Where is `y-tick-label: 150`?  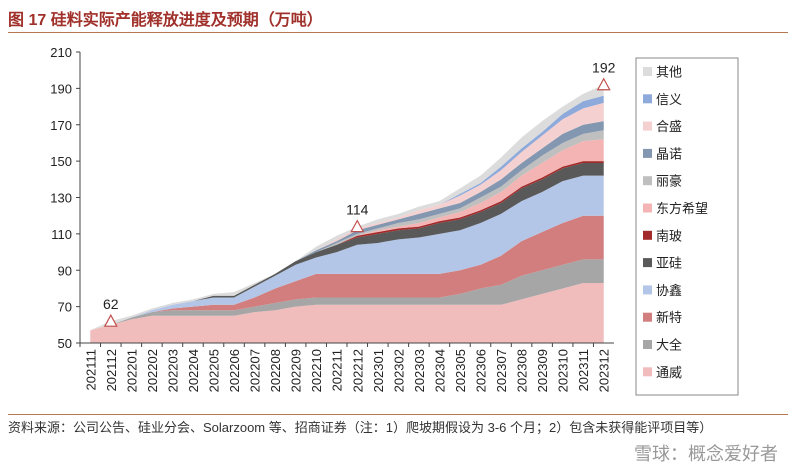
y-tick-label: 150 is located at coordinates (61, 161).